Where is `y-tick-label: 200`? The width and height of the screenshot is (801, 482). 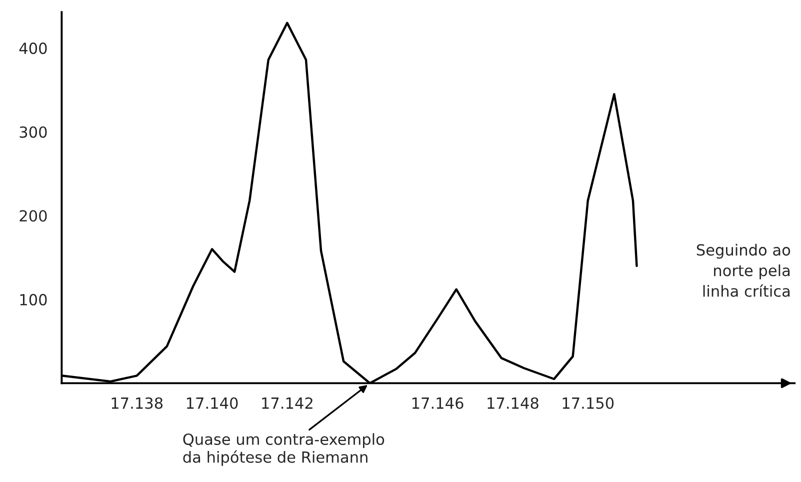
y-tick-label: 200 is located at coordinates (33, 216).